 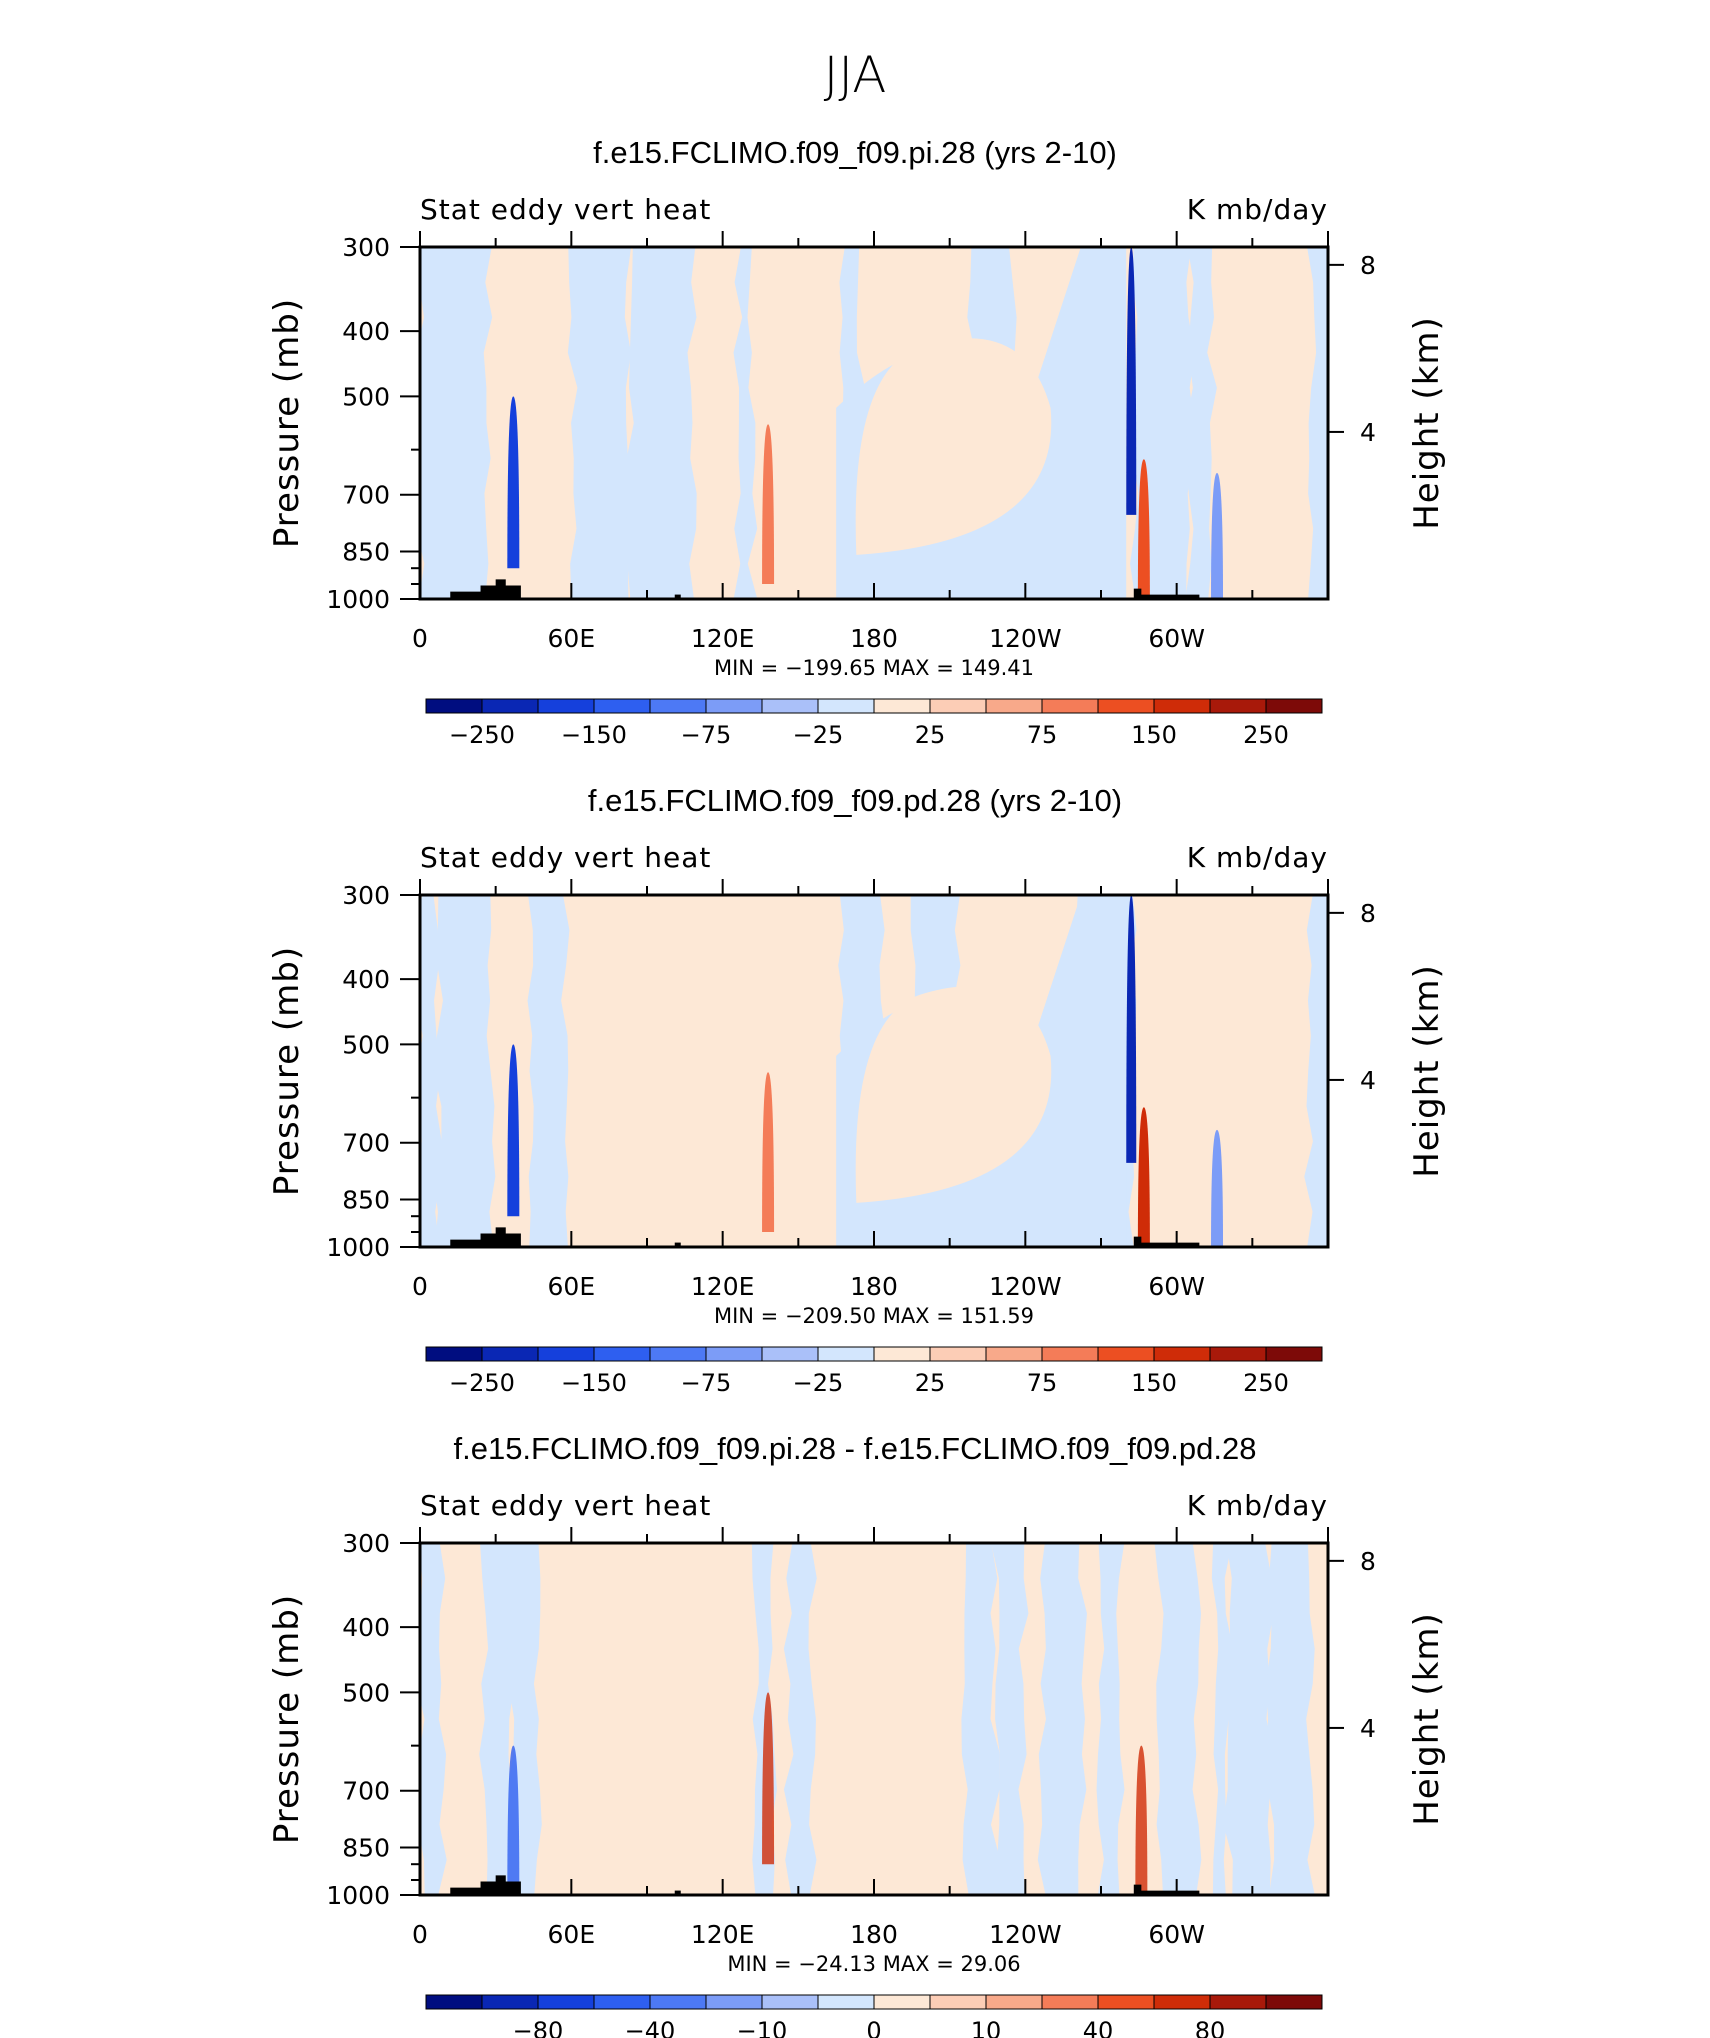 What do you see at coordinates (1210, 2027) in the screenshot?
I see `colorbar-label: 80` at bounding box center [1210, 2027].